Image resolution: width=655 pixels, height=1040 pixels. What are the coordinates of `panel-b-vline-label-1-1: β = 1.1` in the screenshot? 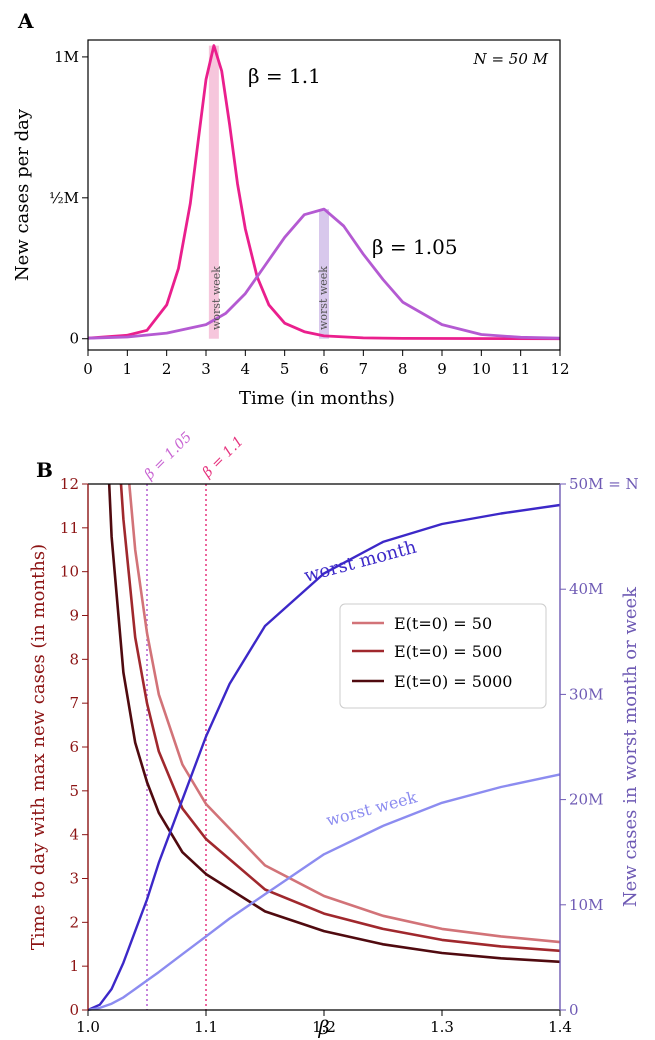 It's located at (223, 457).